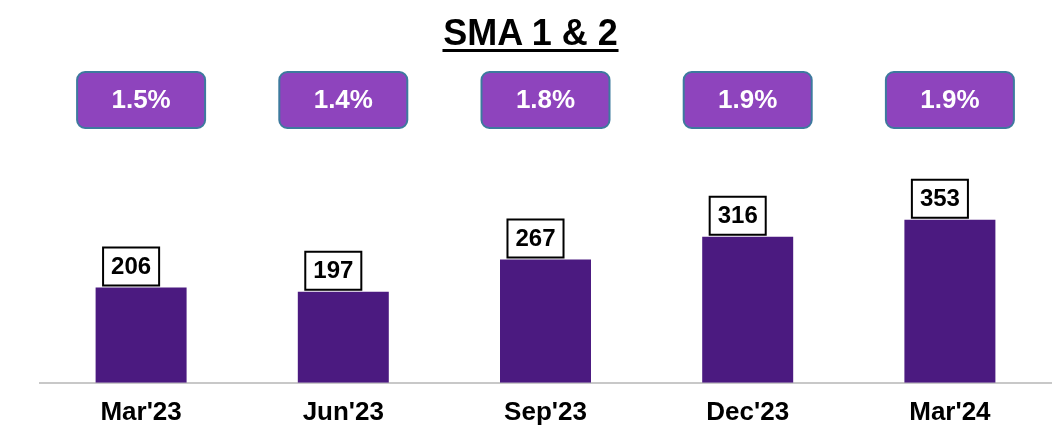 The height and width of the screenshot is (442, 1061). What do you see at coordinates (333, 270) in the screenshot?
I see `data-label: 197` at bounding box center [333, 270].